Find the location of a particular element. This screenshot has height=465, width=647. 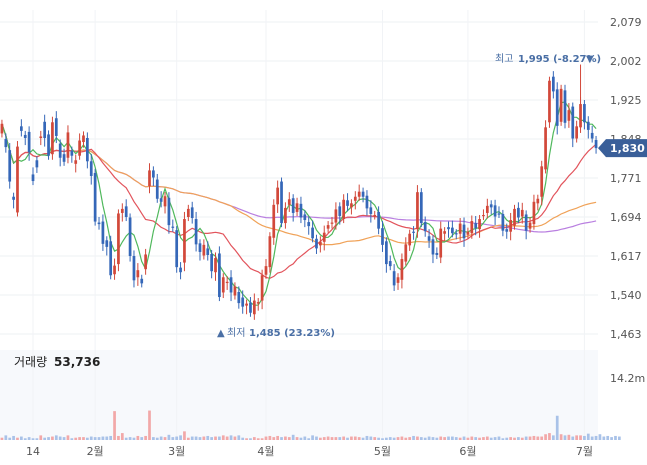

volume-axis-tick: 14.2m is located at coordinates (627, 378).